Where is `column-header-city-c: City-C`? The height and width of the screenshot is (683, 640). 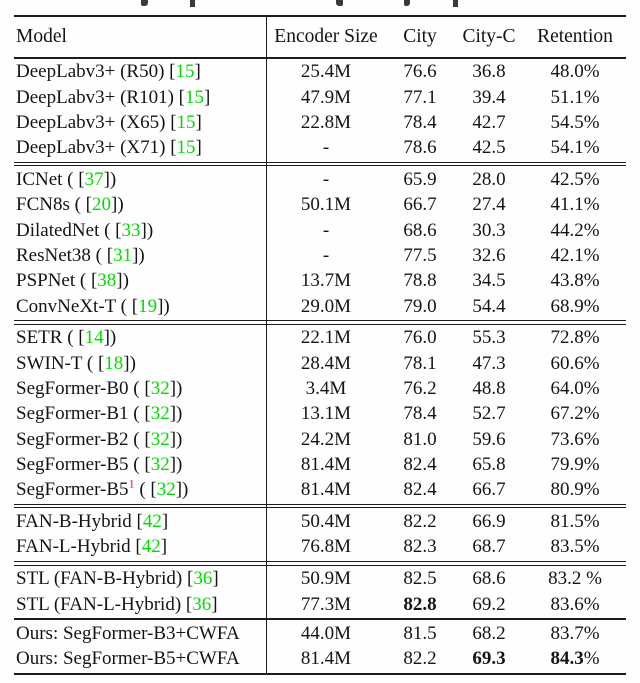 column-header-city-c: City-C is located at coordinates (489, 36).